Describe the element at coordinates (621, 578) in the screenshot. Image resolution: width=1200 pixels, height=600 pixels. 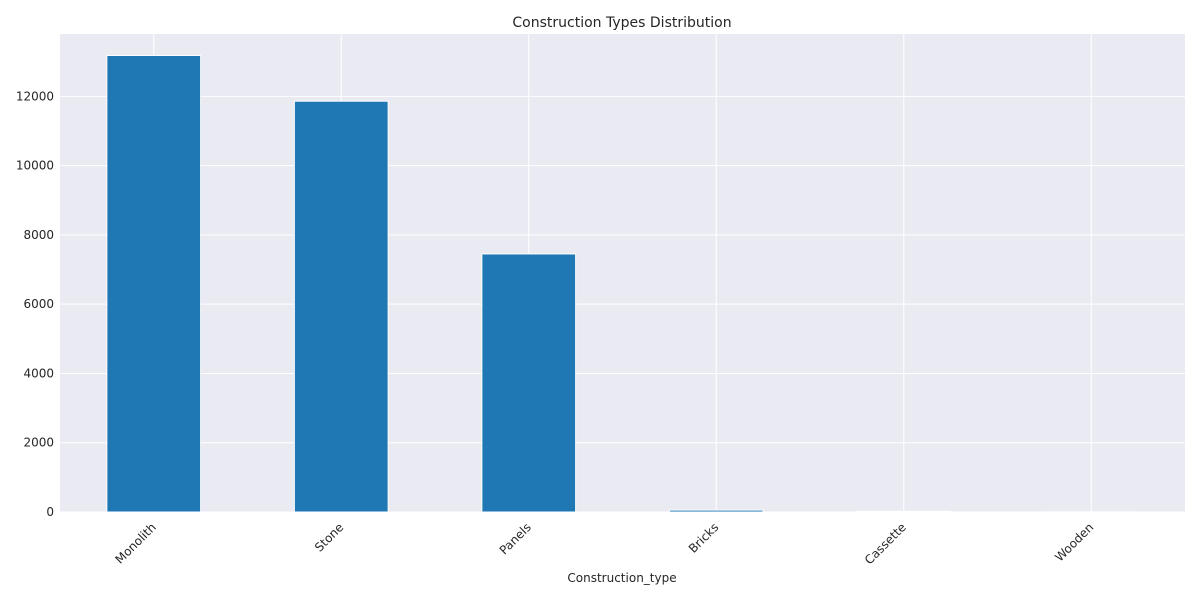
I see `x-axis-label: Construction_type` at that location.